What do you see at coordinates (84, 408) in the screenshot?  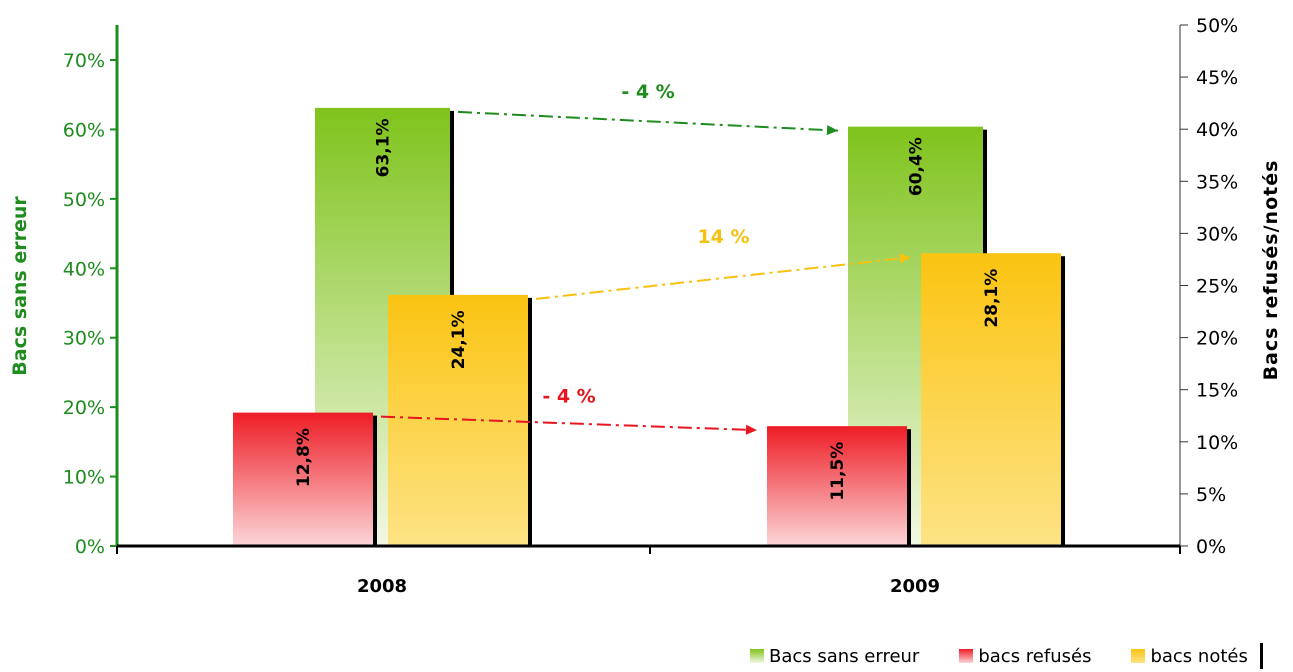 I see `y-left-tick-label: 20%` at bounding box center [84, 408].